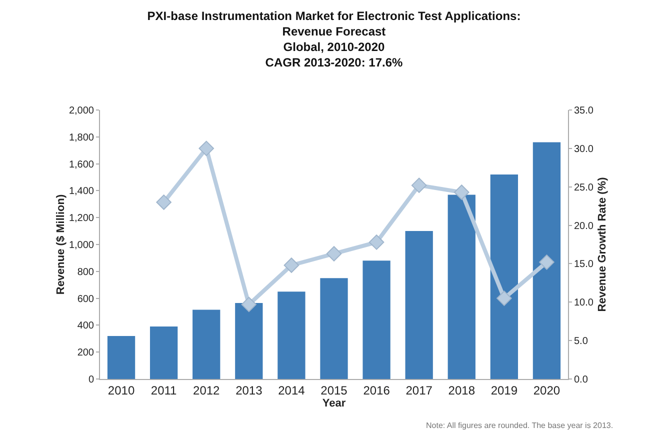 The image size is (663, 441). I want to click on x-tick-label: 2019, so click(504, 390).